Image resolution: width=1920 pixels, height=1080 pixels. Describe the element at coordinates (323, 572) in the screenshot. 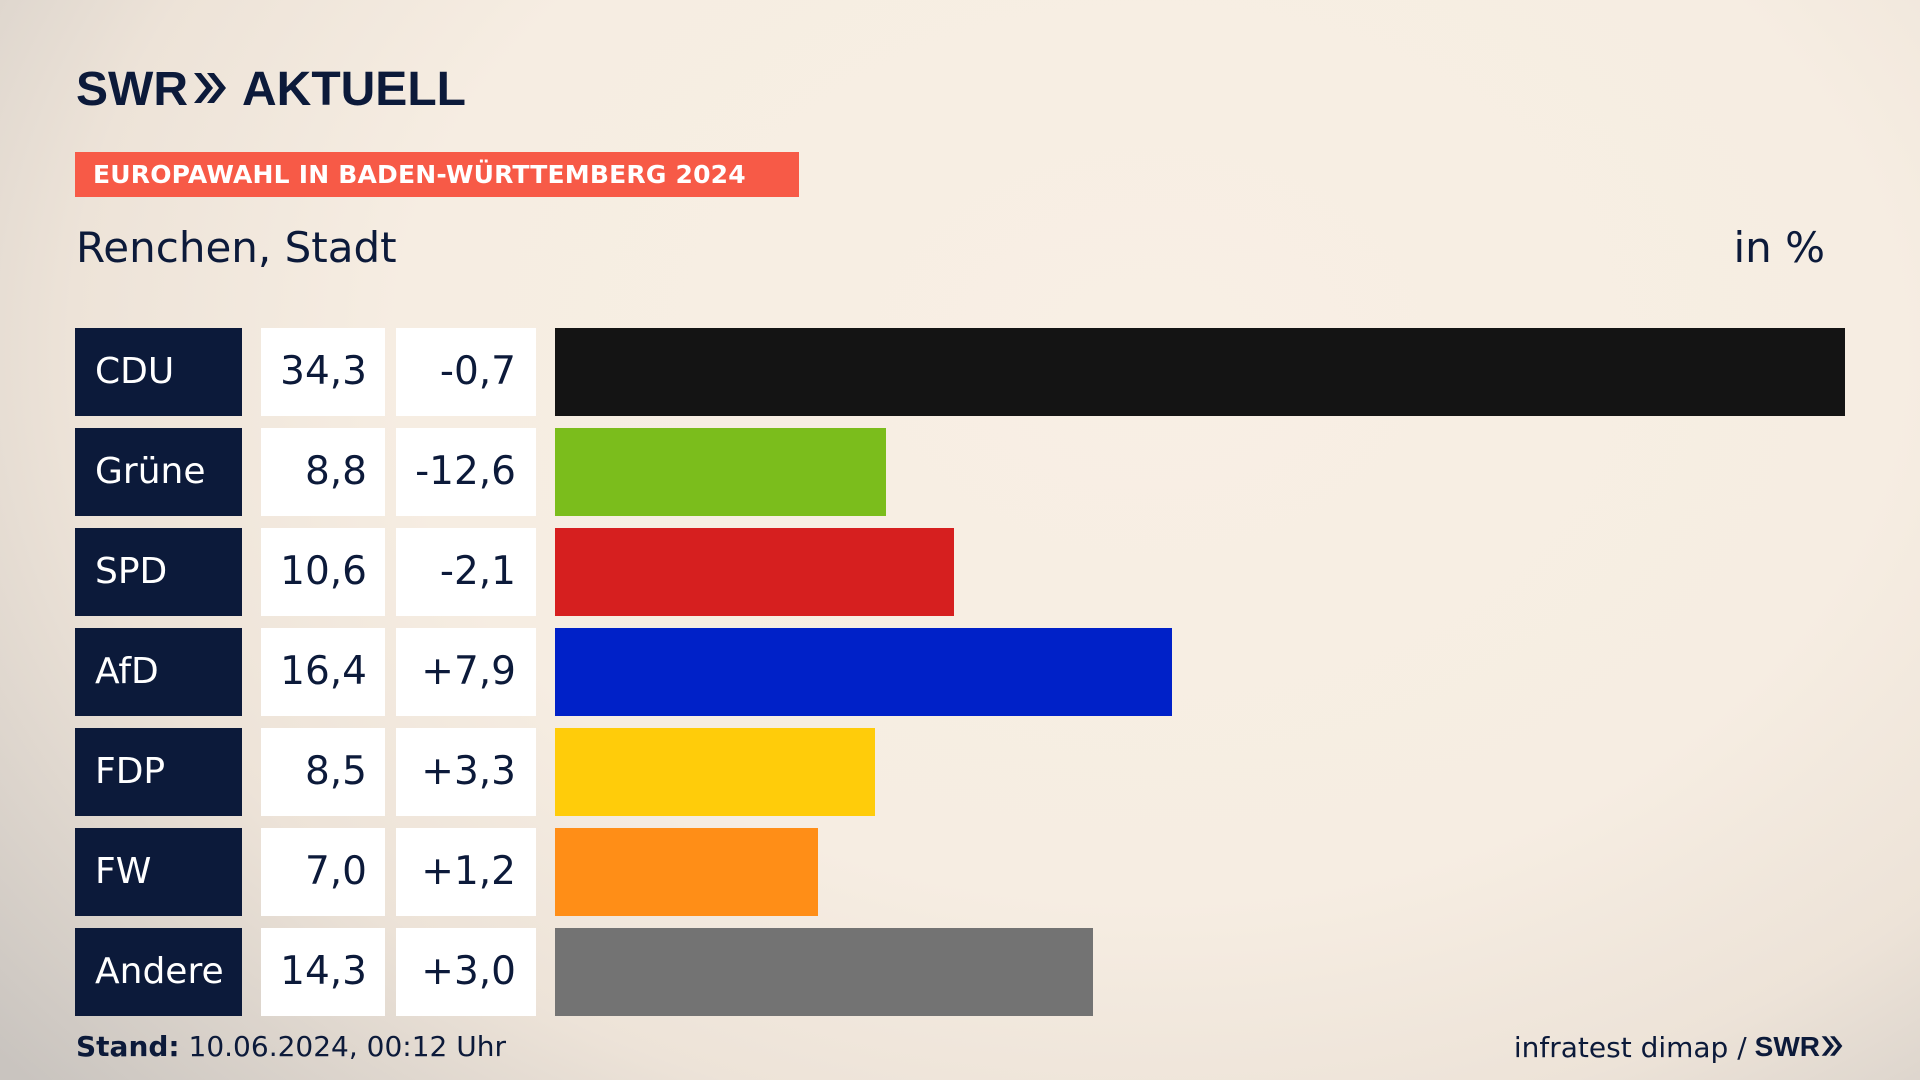

I see `value-label: 10,6` at that location.